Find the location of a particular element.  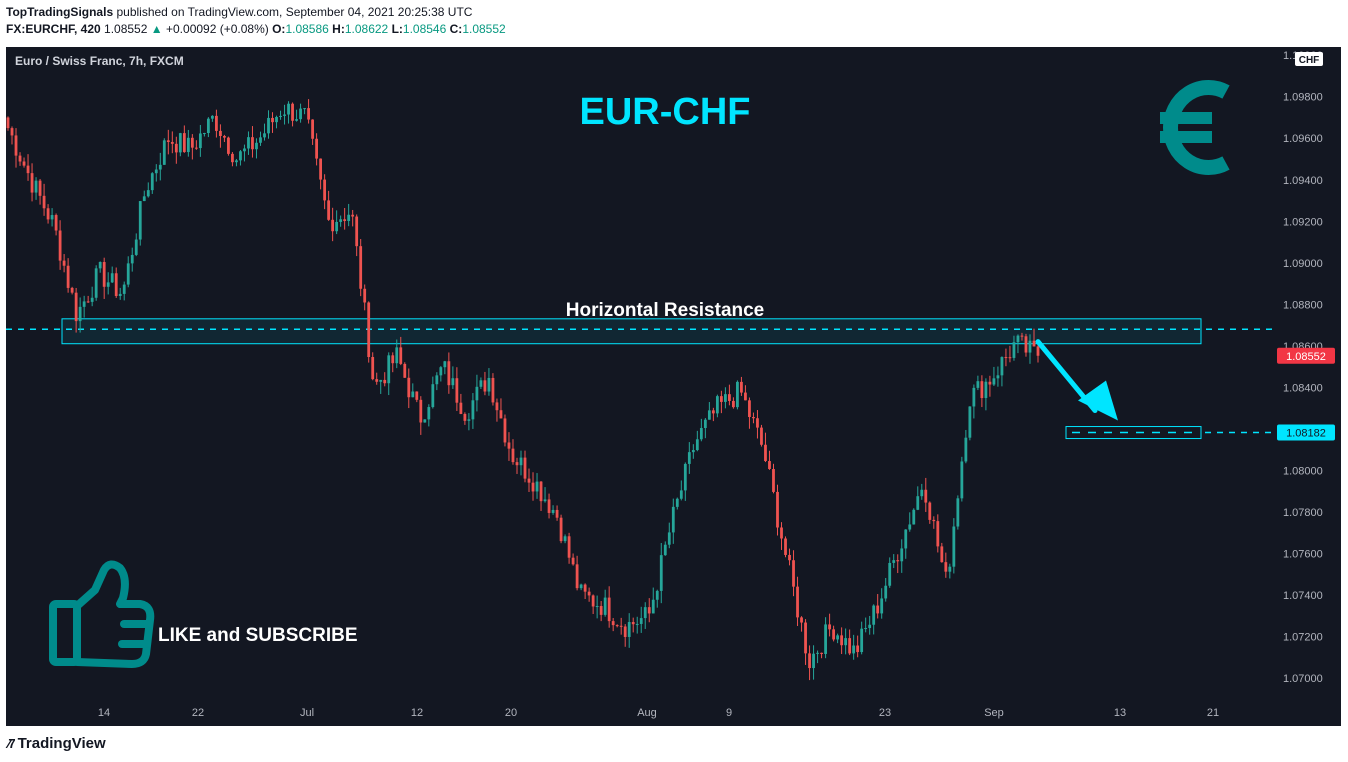

y-tick-label: 1.09200 is located at coordinates (1303, 222).